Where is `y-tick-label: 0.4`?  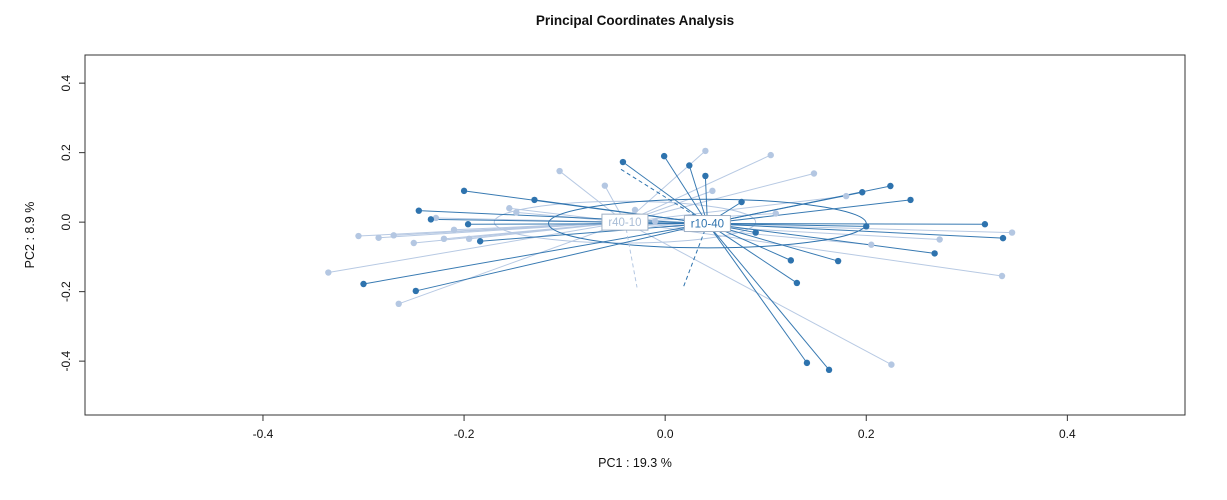 y-tick-label: 0.4 is located at coordinates (66, 82).